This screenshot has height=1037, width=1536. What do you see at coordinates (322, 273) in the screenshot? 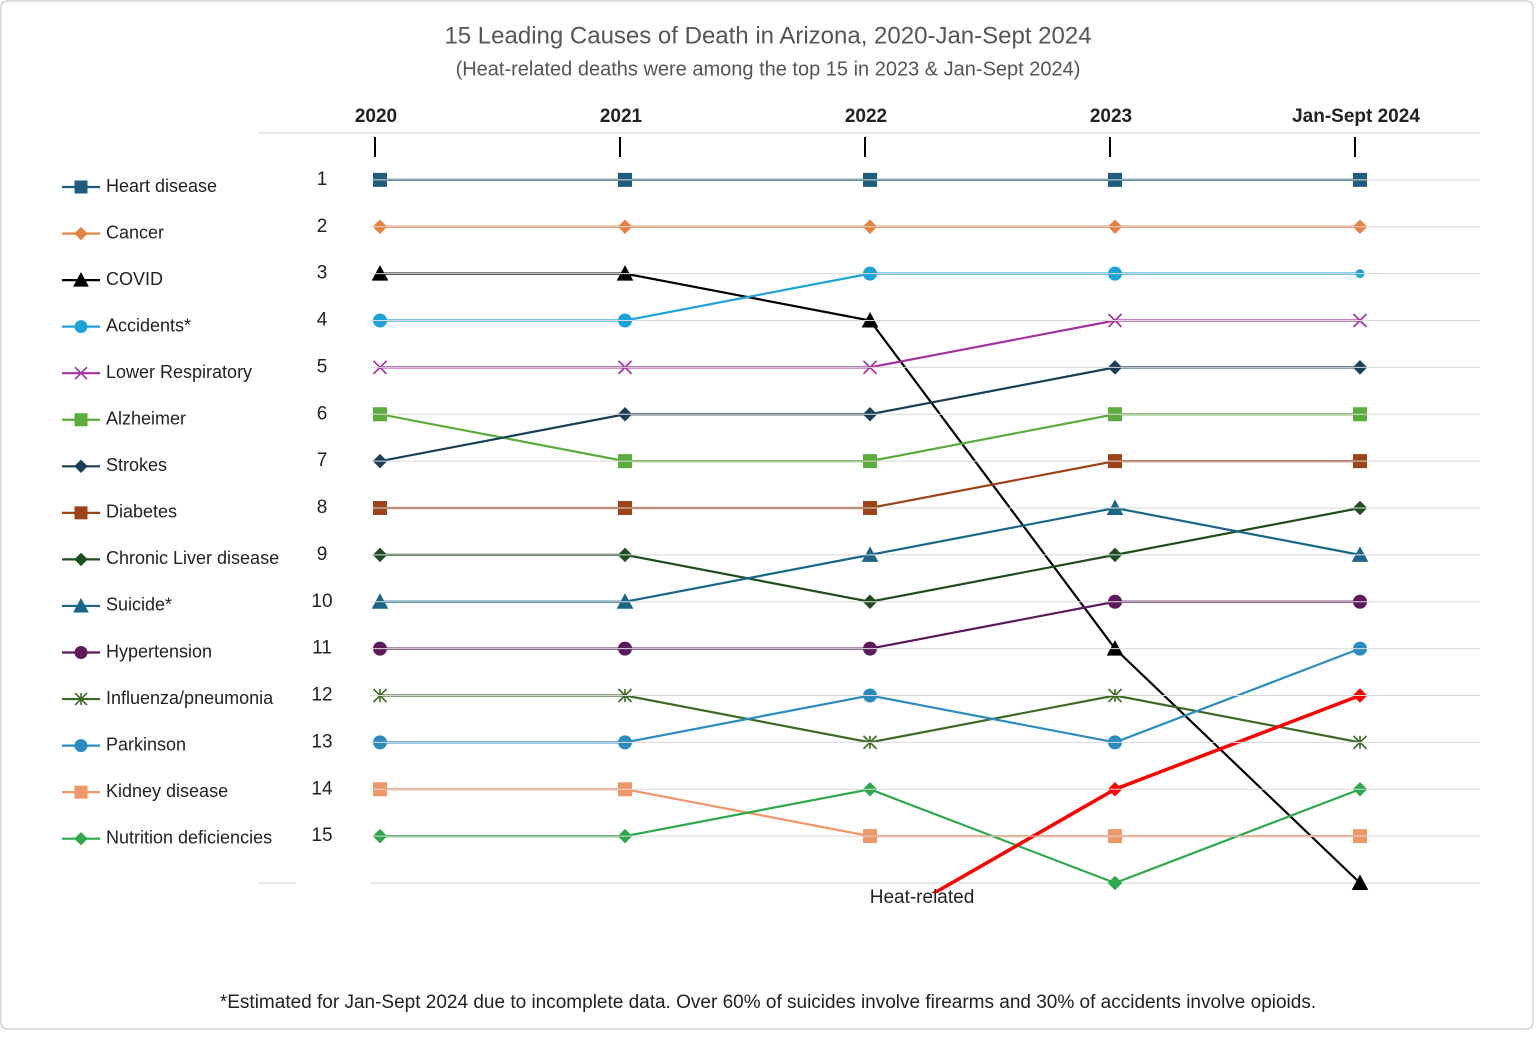
I see `y-tick-label: 3` at bounding box center [322, 273].